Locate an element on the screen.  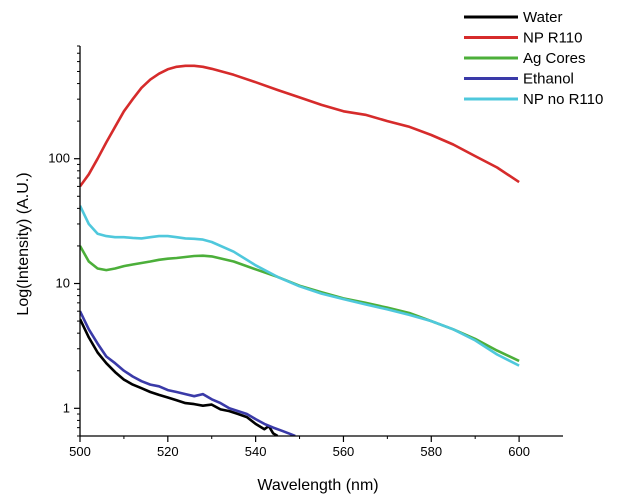
legend: Water NP R110 Ag Cores Ethanol NP no R110 is located at coordinates (533, 58).